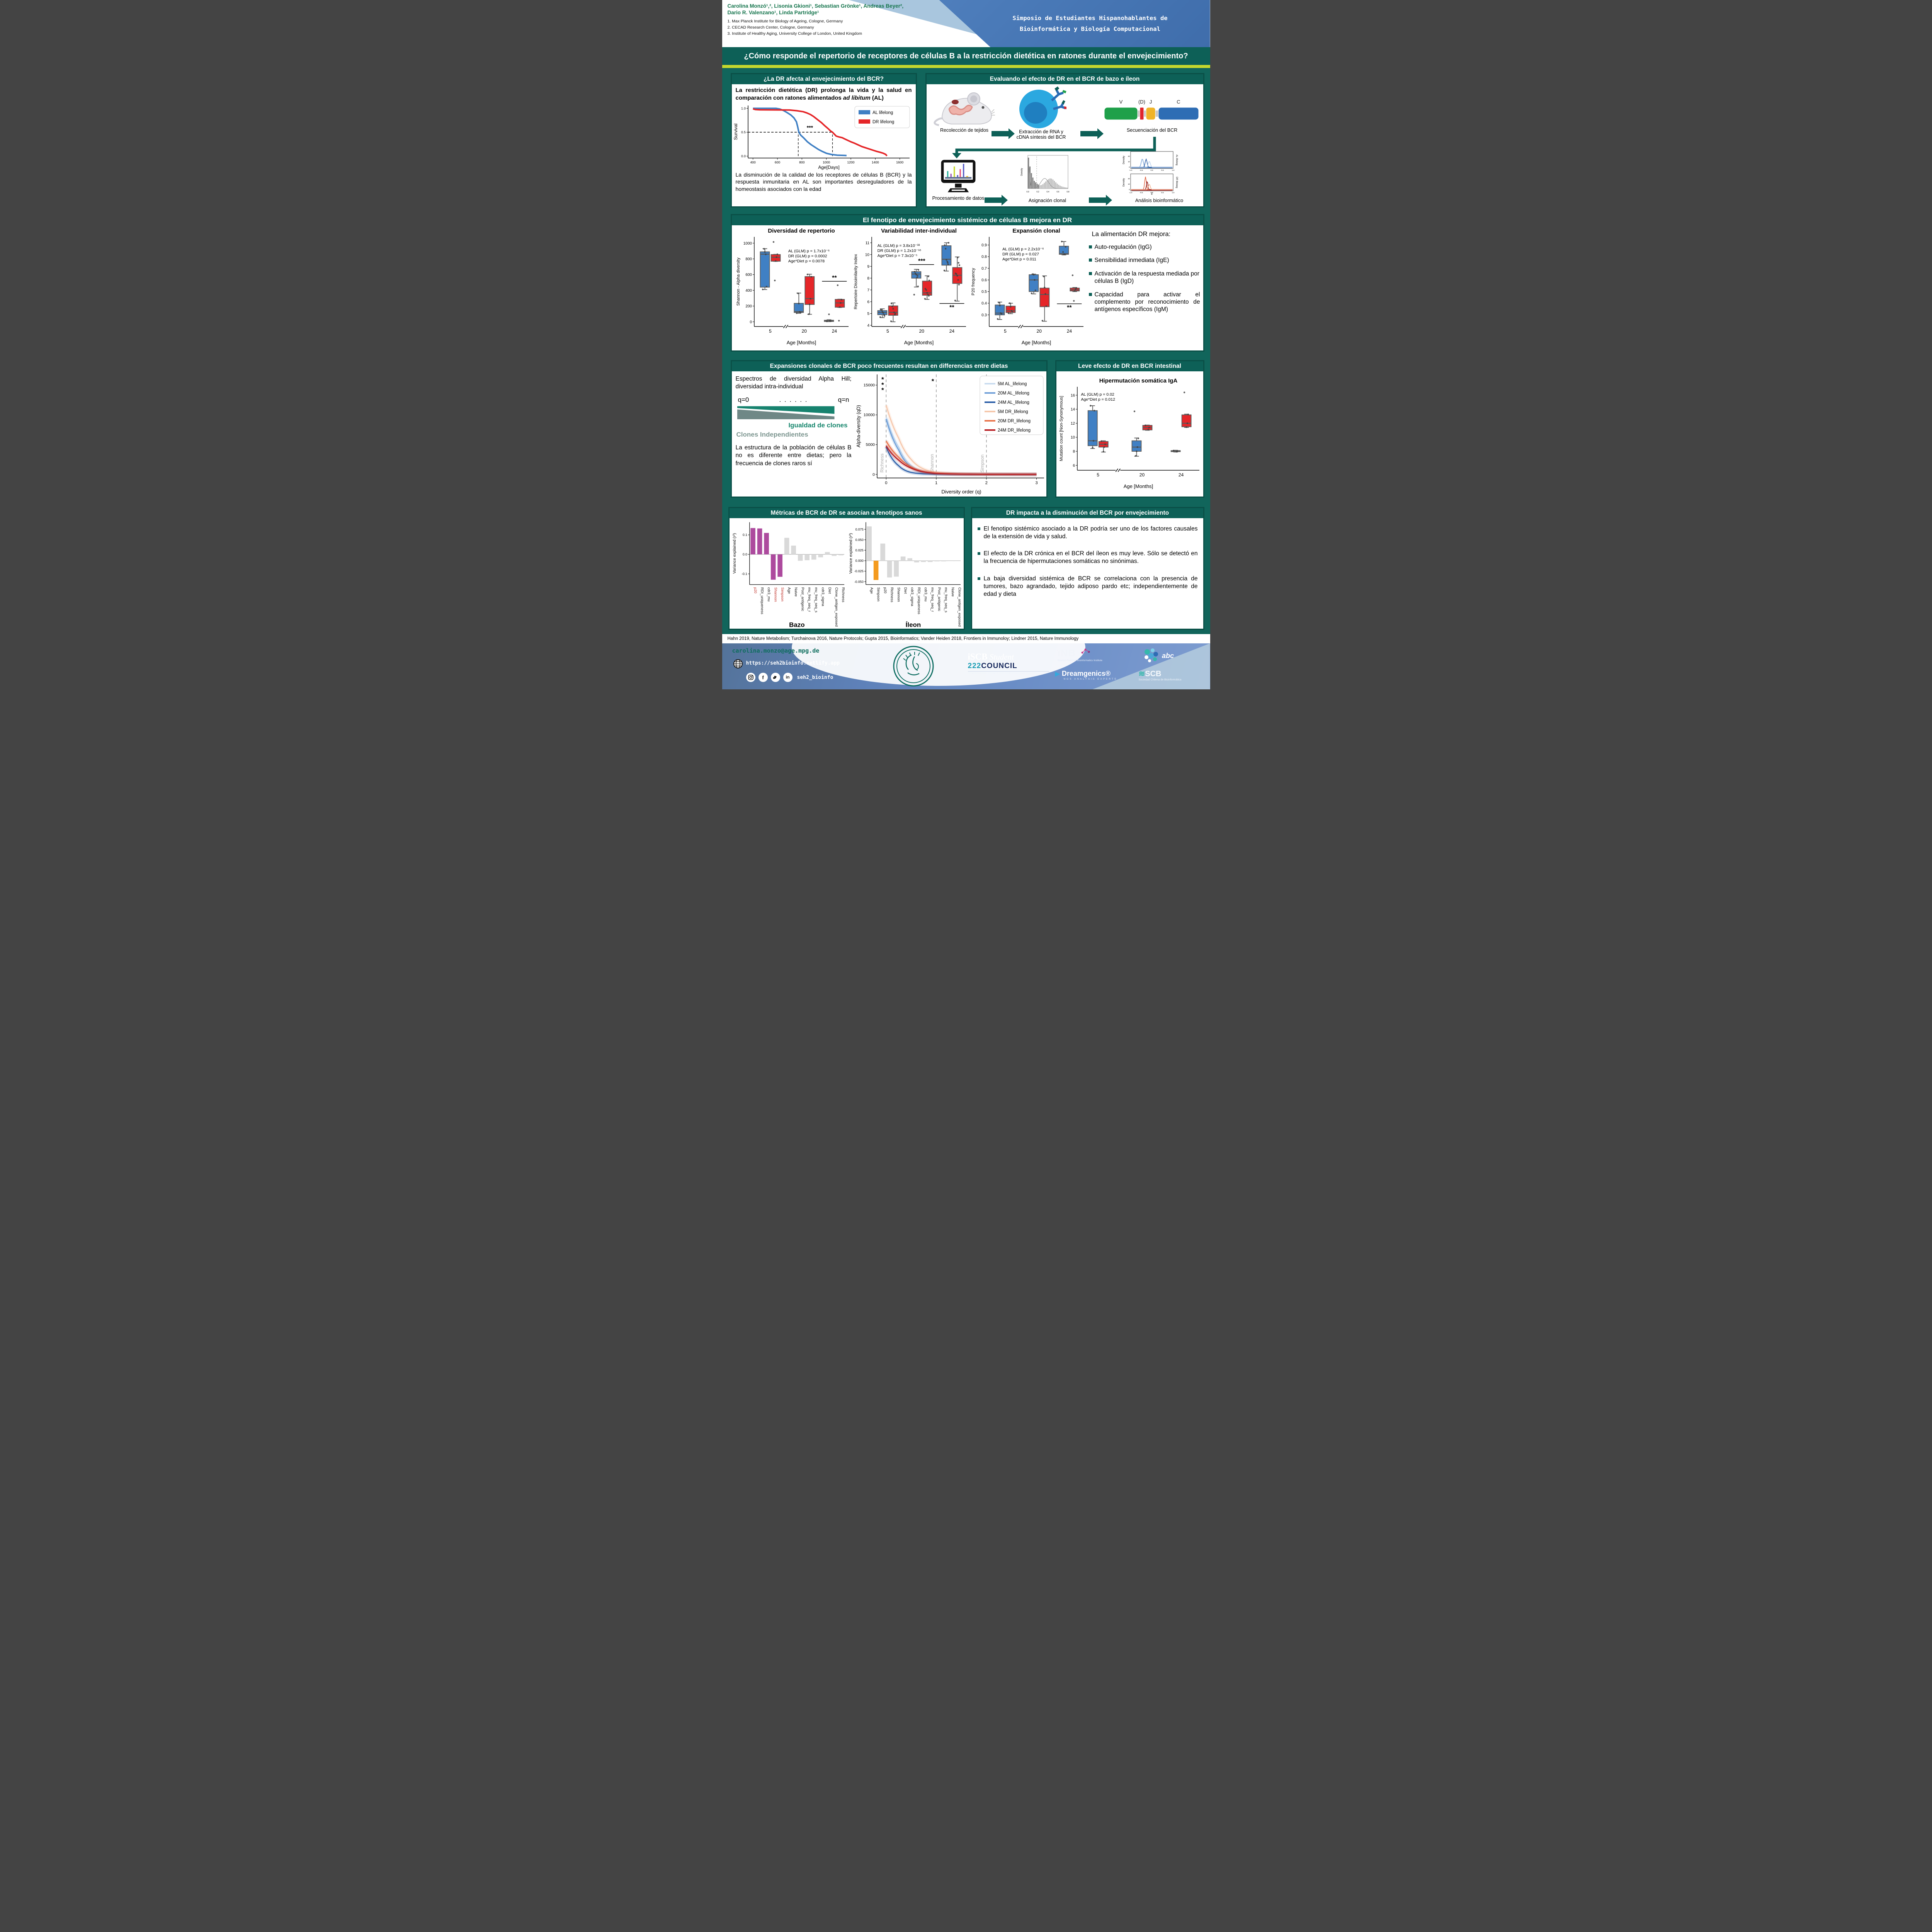  I want to click on svg-text: 0, so click(873, 475).